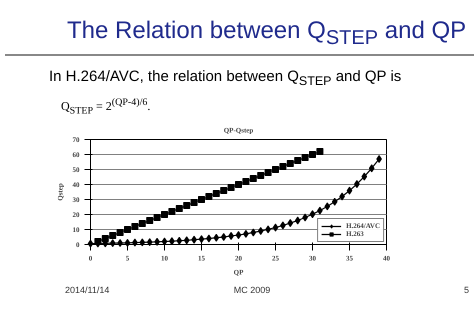  Describe the element at coordinates (252, 290) in the screenshot. I see `text: MC 2009` at that location.